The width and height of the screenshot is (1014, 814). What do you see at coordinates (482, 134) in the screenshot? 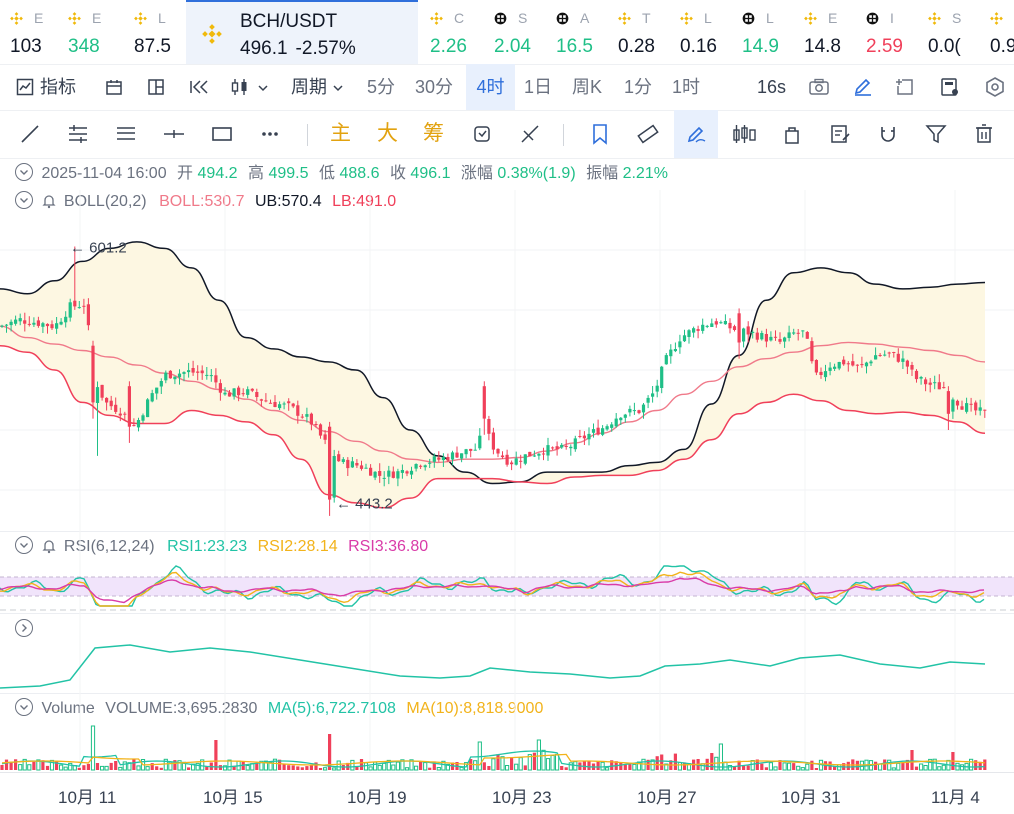
I see `sync-tool` at bounding box center [482, 134].